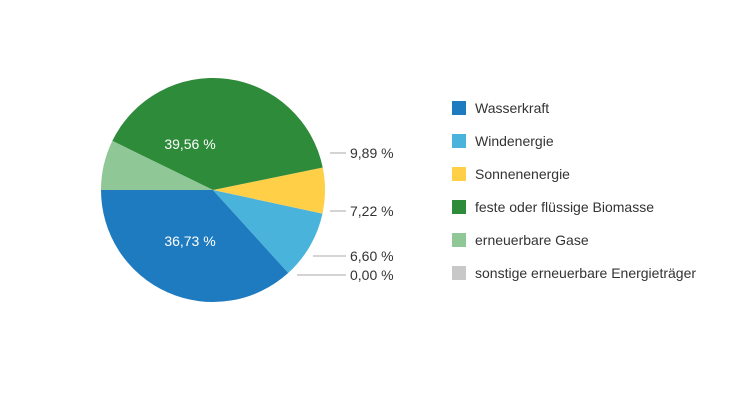  I want to click on leader-lines, so click(321, 214).